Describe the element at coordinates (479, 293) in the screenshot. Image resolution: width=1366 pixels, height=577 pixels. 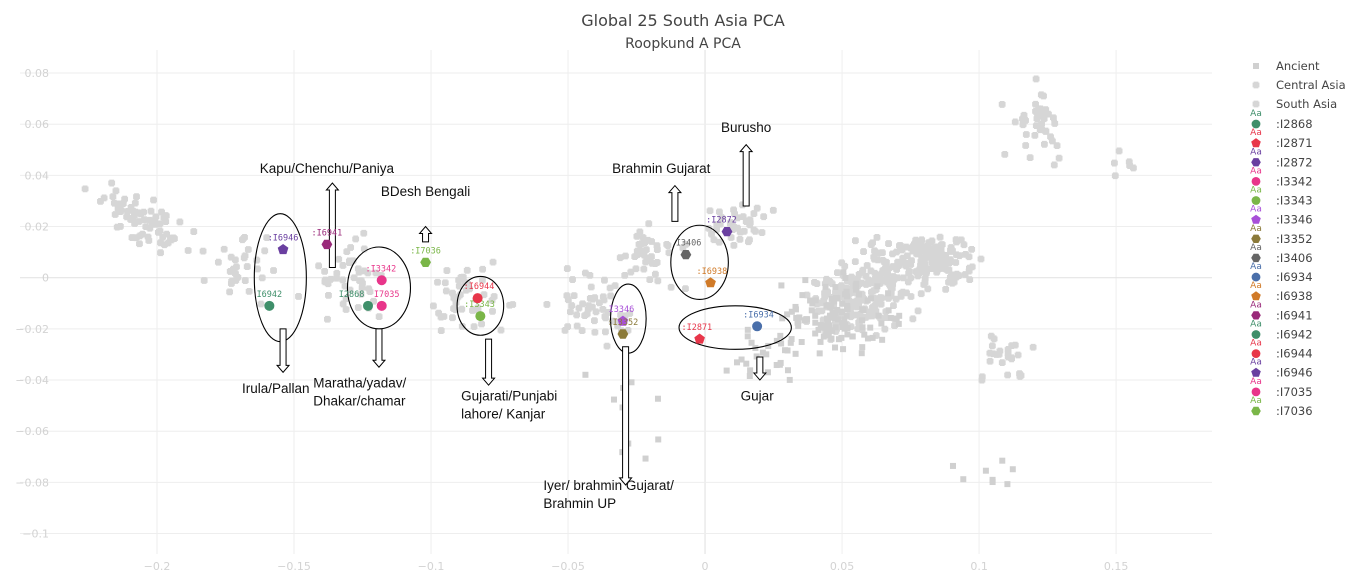
I see `sample-point-i6944: :I6944` at that location.